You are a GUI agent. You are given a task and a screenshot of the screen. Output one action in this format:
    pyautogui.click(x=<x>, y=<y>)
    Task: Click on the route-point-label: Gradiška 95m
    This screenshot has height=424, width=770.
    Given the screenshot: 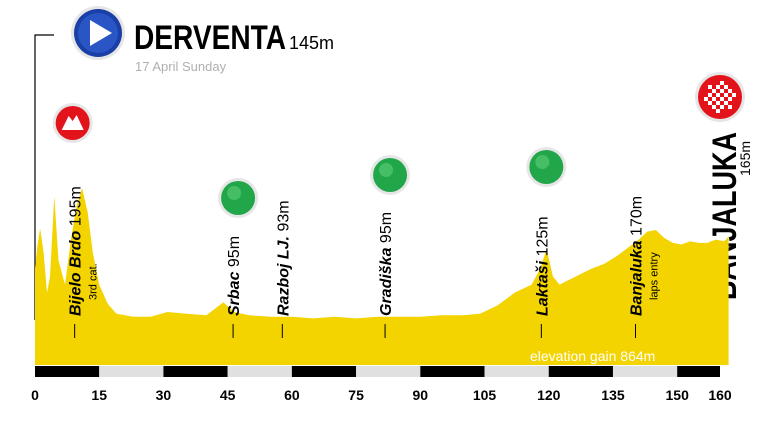 What is the action you would take?
    pyautogui.click(x=386, y=264)
    